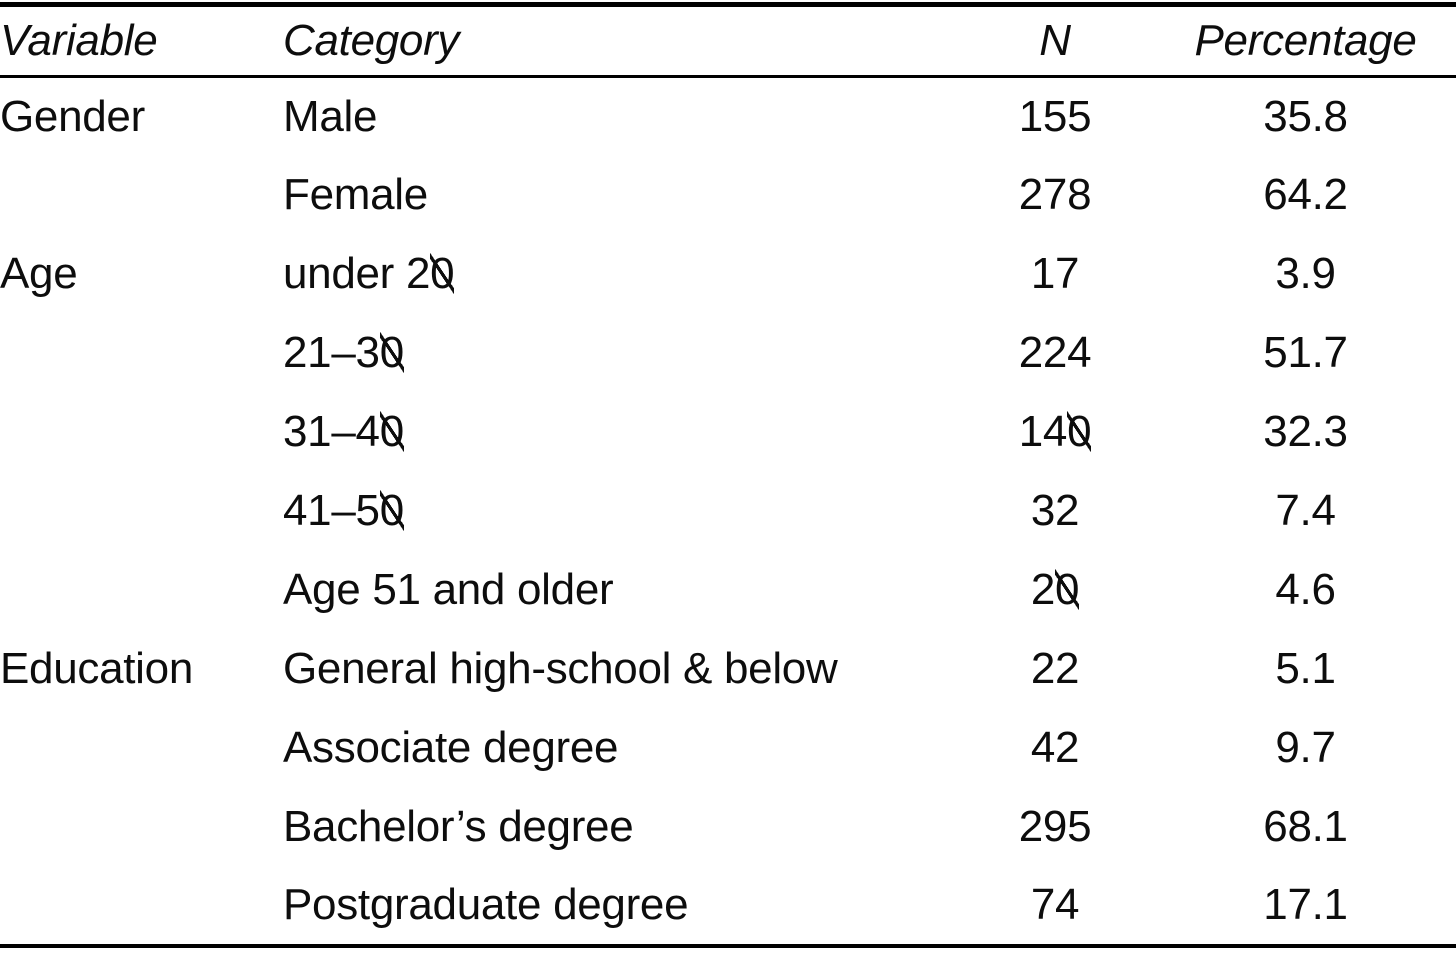  Describe the element at coordinates (728, 116) in the screenshot. I see `table-row: Gender Male 155 35.8` at that location.